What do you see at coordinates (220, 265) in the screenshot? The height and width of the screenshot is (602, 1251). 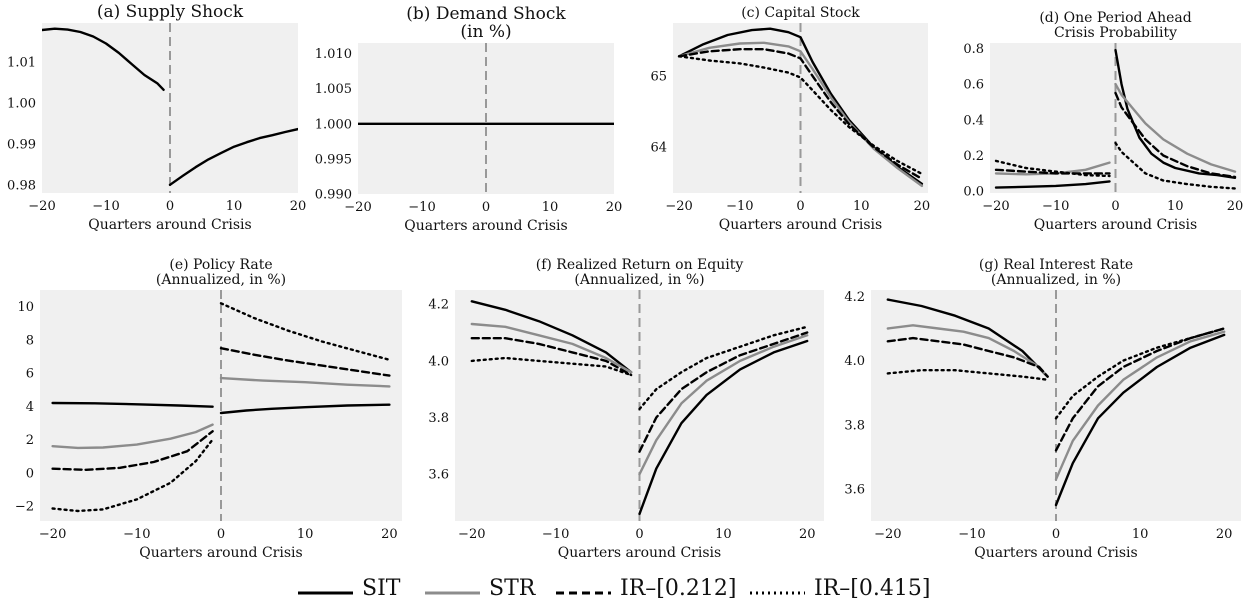 I see `panel-title-e: (e) Policy Rate` at bounding box center [220, 265].